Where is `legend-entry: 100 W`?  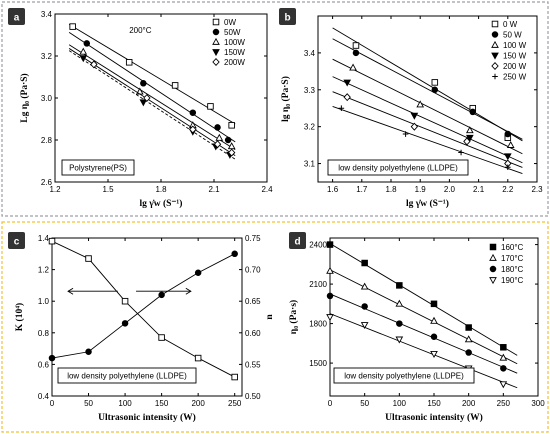 legend-entry: 100 W is located at coordinates (515, 45).